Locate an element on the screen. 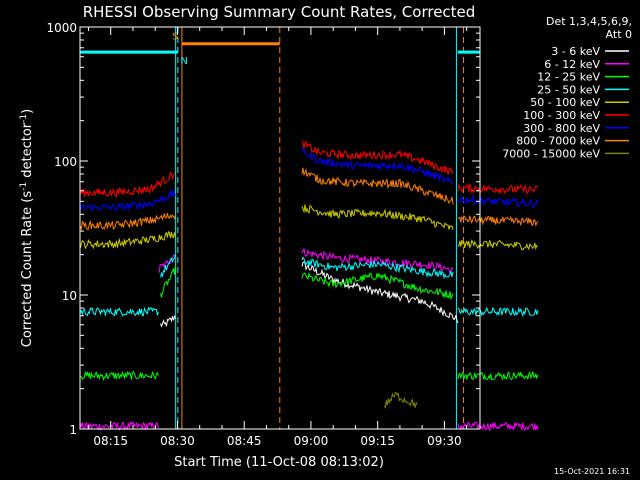 The height and width of the screenshot is (480, 640). y-tick-label-1: 10 is located at coordinates (69, 296).